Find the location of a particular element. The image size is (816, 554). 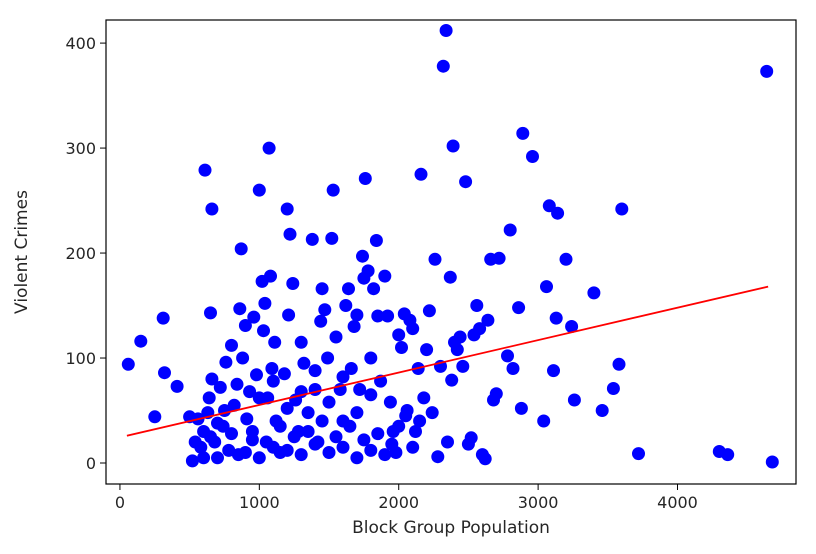

y-axis-label: Violent Crimes is located at coordinates (22, 252).